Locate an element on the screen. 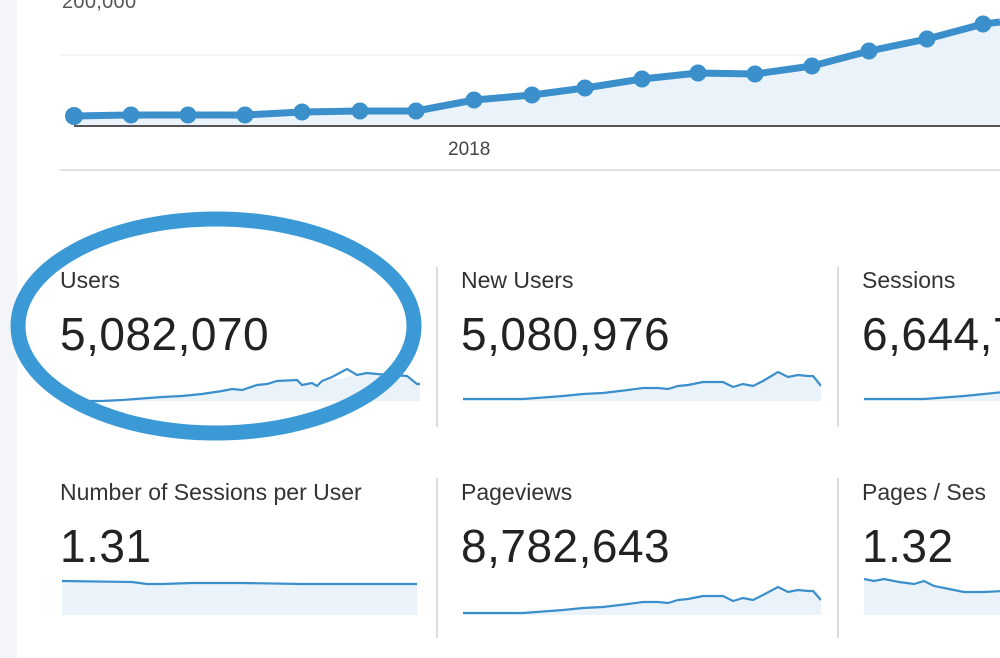 The image size is (1000, 658). users-sparkline is located at coordinates (241, 385).